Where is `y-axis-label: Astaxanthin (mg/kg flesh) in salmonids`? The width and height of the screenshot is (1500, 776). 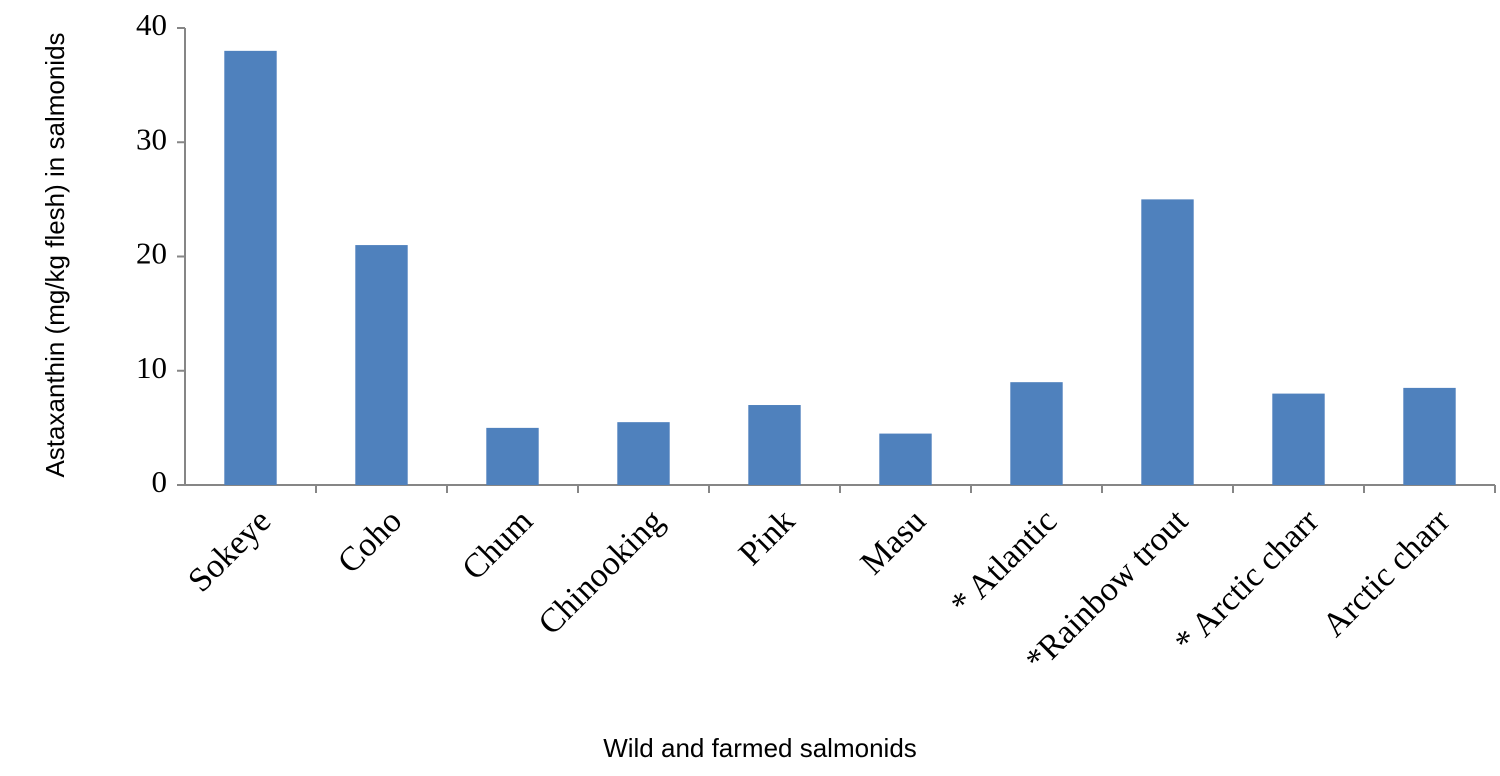
y-axis-label: Astaxanthin (mg/kg flesh) in salmonids is located at coordinates (55, 255).